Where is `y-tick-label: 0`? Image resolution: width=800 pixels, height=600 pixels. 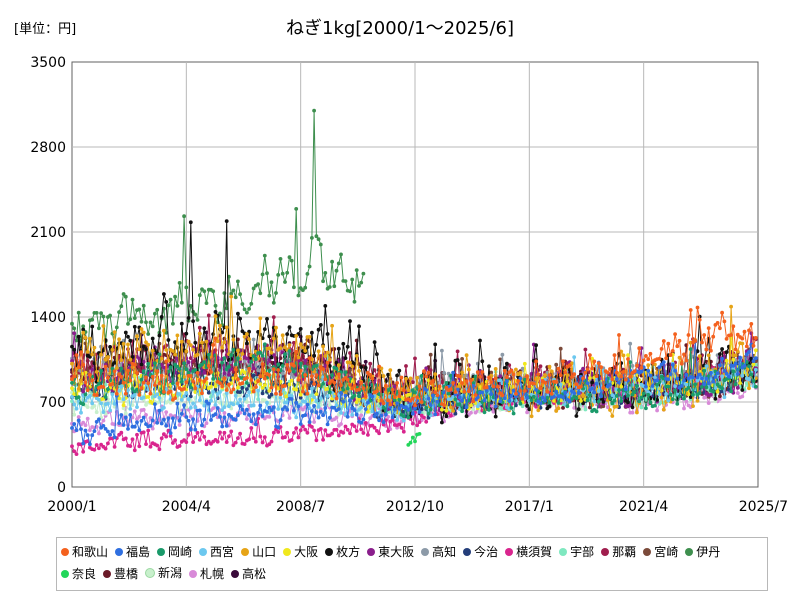 y-tick-label: 0 is located at coordinates (61, 488).